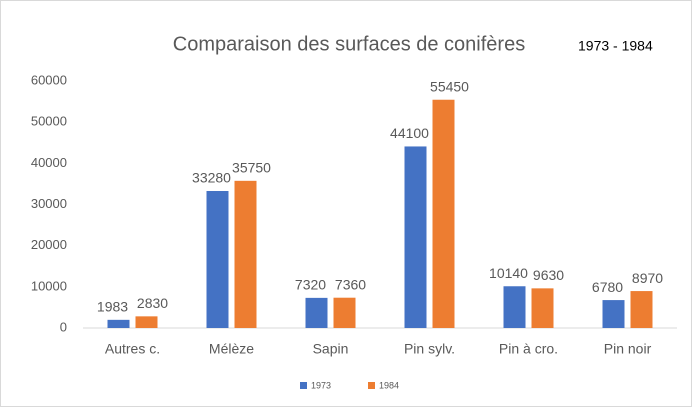 The height and width of the screenshot is (407, 692). What do you see at coordinates (152, 303) in the screenshot?
I see `data-label: 2830` at bounding box center [152, 303].